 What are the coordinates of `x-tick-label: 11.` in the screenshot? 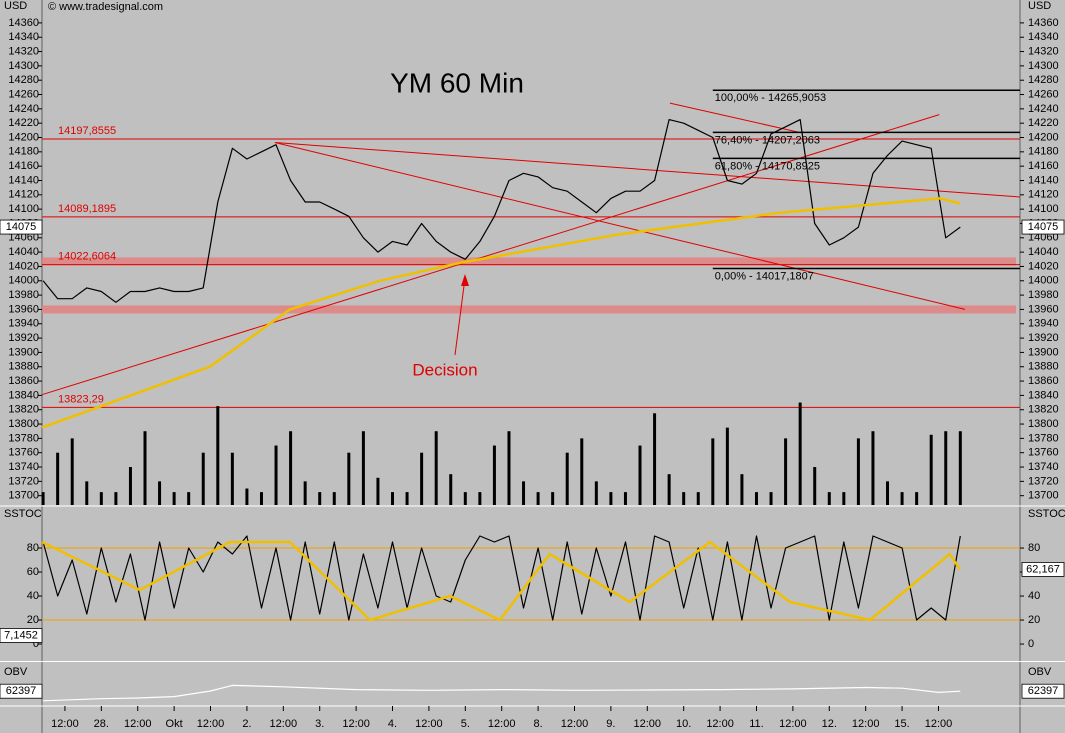 It's located at (756, 724).